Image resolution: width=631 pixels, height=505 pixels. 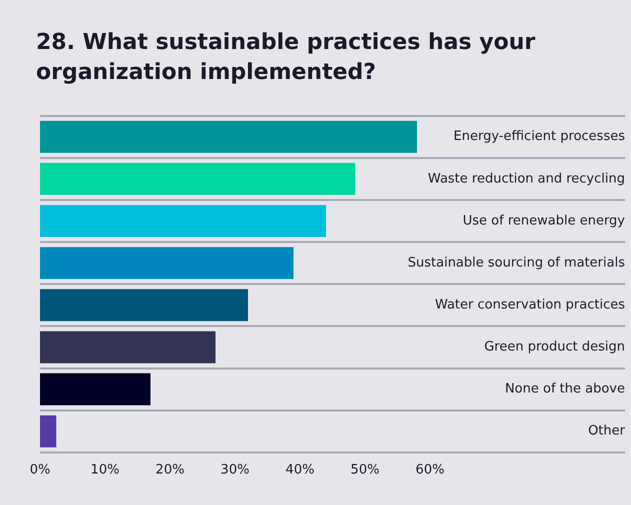 What do you see at coordinates (564, 389) in the screenshot?
I see `y-tick-label: None of the above` at bounding box center [564, 389].